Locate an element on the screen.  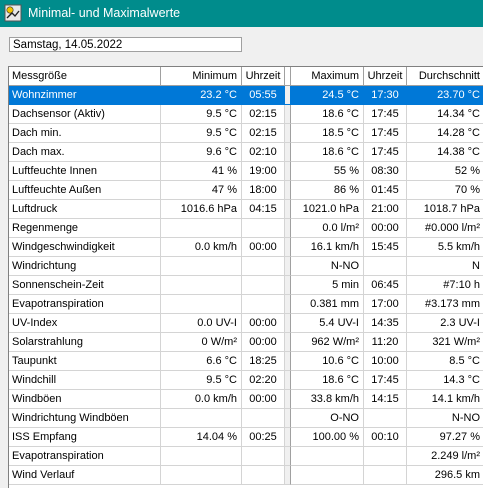
cell-avg-value: 296.5 km is located at coordinates (445, 475).